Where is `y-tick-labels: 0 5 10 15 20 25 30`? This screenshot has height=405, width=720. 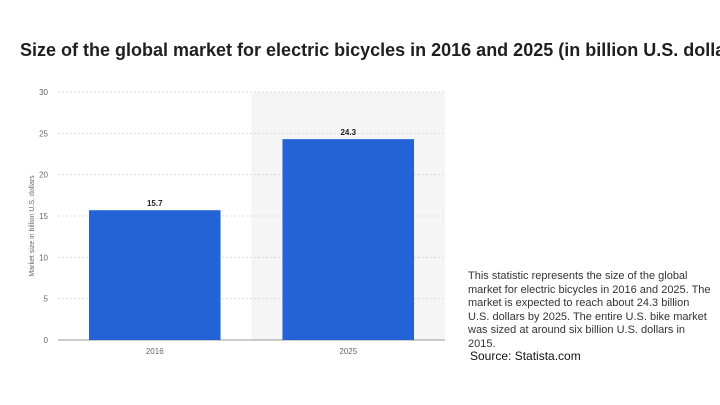
y-tick-labels: 0 5 10 15 20 25 30 is located at coordinates (43, 216).